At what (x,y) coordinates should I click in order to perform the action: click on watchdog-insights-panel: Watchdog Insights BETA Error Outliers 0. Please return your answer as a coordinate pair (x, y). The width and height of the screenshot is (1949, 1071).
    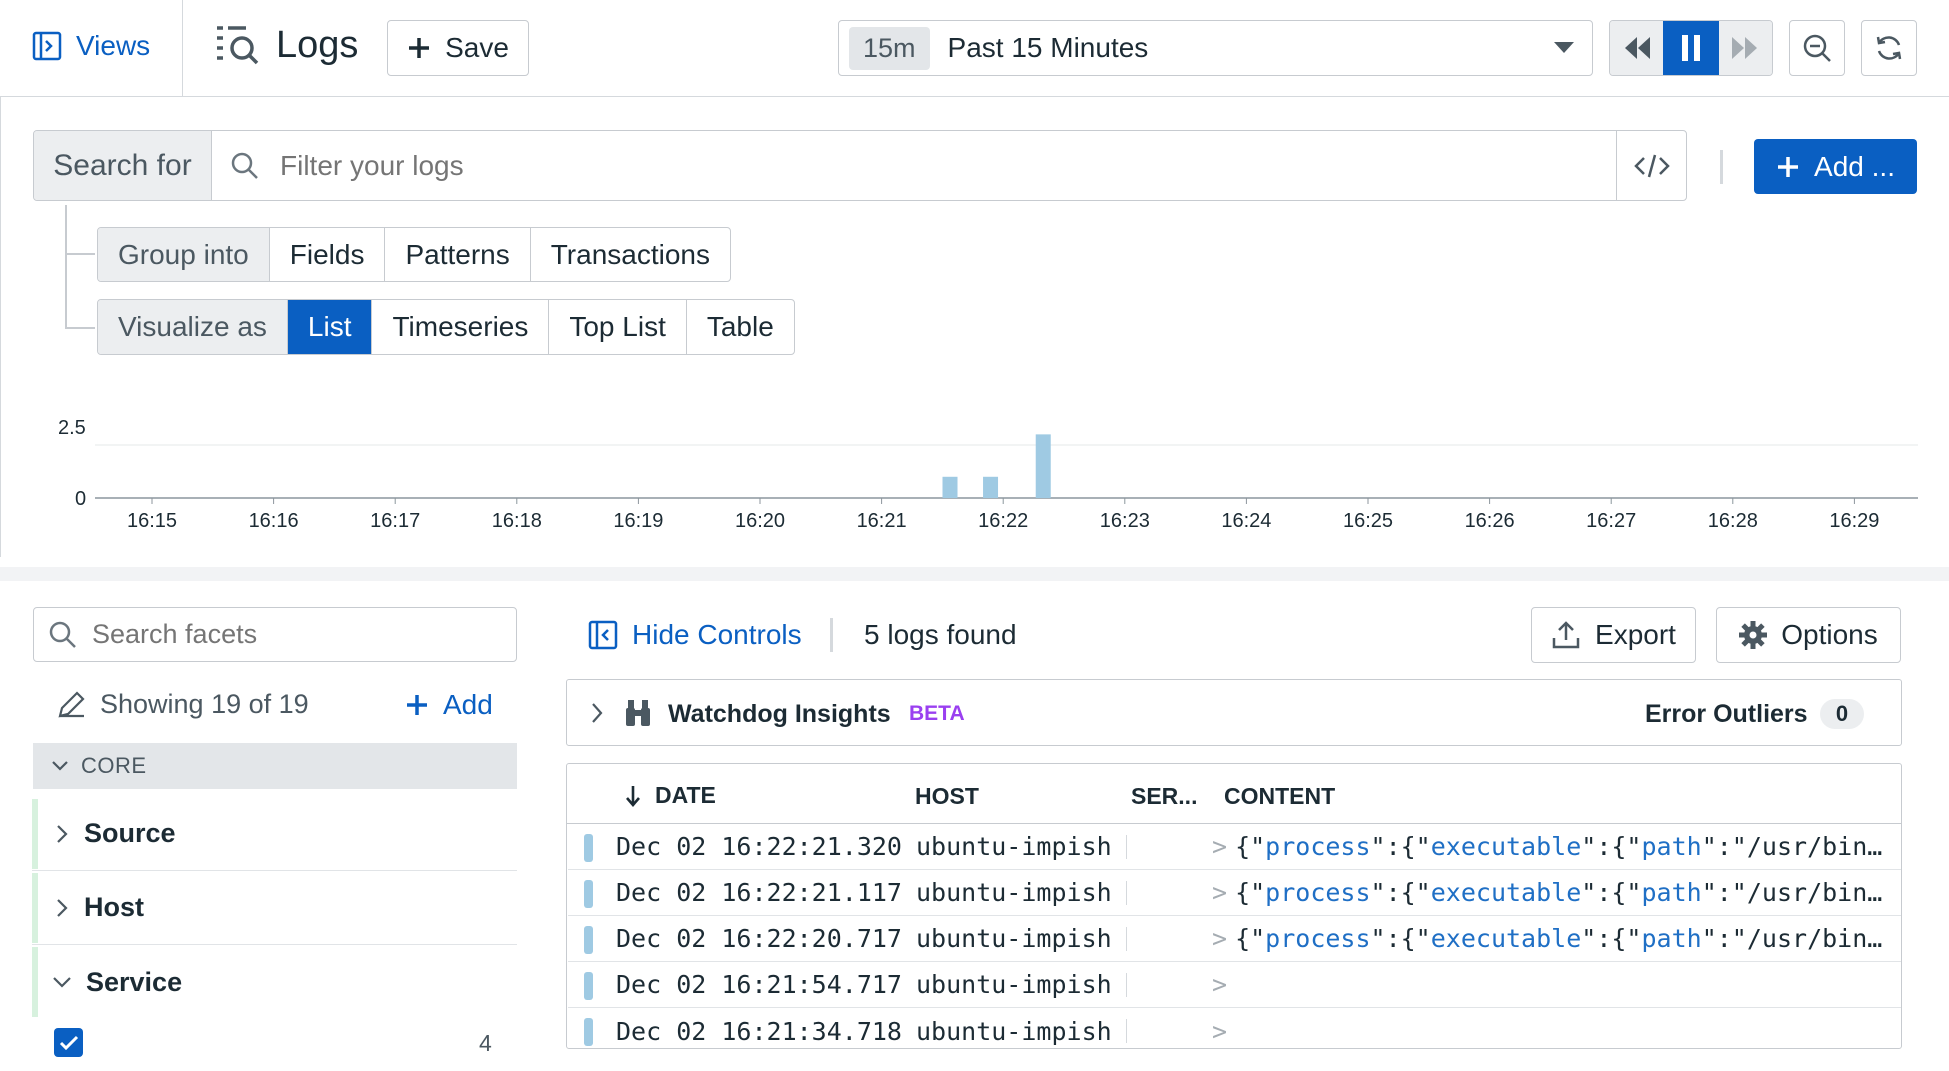
    Looking at the image, I should click on (1234, 712).